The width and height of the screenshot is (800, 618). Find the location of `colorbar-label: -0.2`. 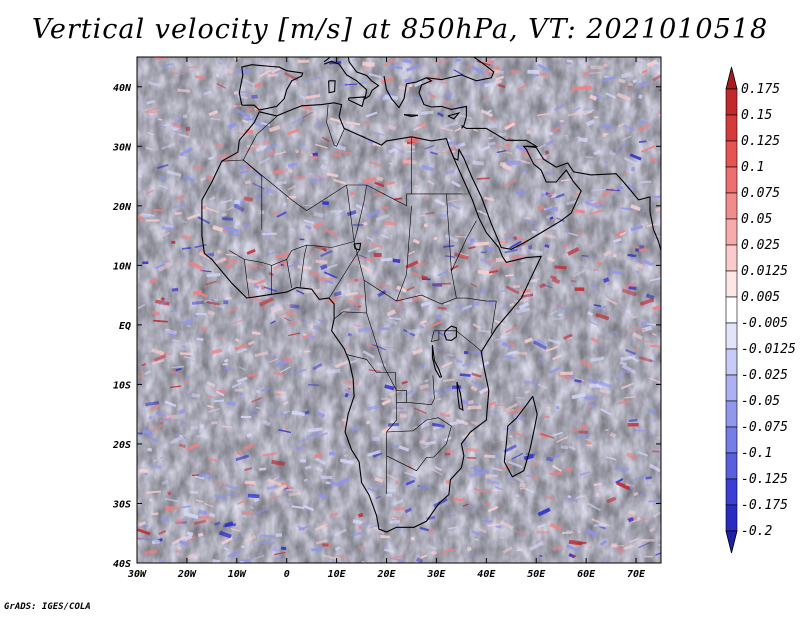

colorbar-label: -0.2 is located at coordinates (756, 531).